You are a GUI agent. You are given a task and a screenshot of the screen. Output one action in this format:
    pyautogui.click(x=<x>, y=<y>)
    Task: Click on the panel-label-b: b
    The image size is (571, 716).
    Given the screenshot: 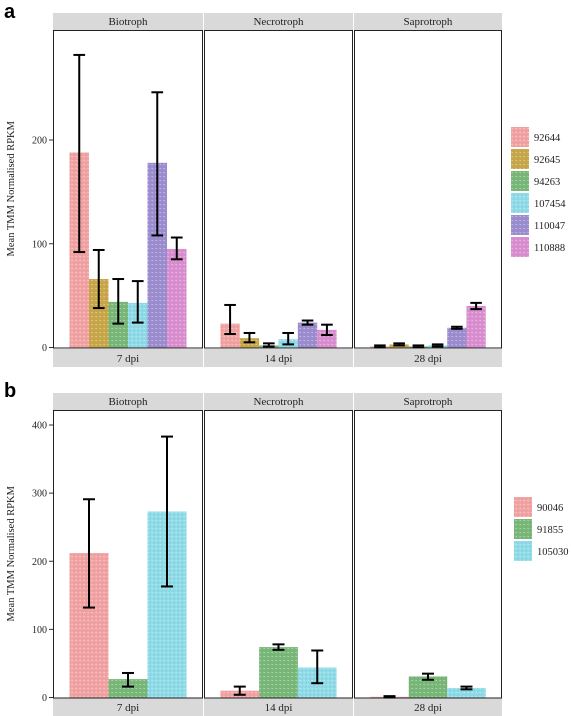 What is the action you would take?
    pyautogui.click(x=10, y=391)
    